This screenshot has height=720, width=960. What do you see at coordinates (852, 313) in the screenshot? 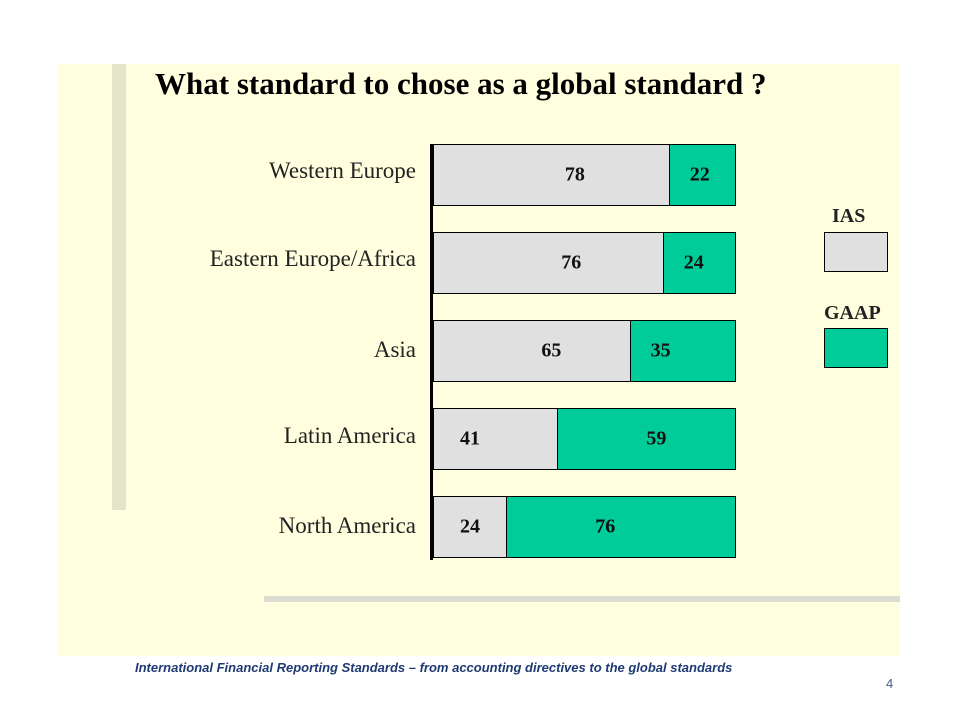
I see `legend-label-gaap: GAAP` at bounding box center [852, 313].